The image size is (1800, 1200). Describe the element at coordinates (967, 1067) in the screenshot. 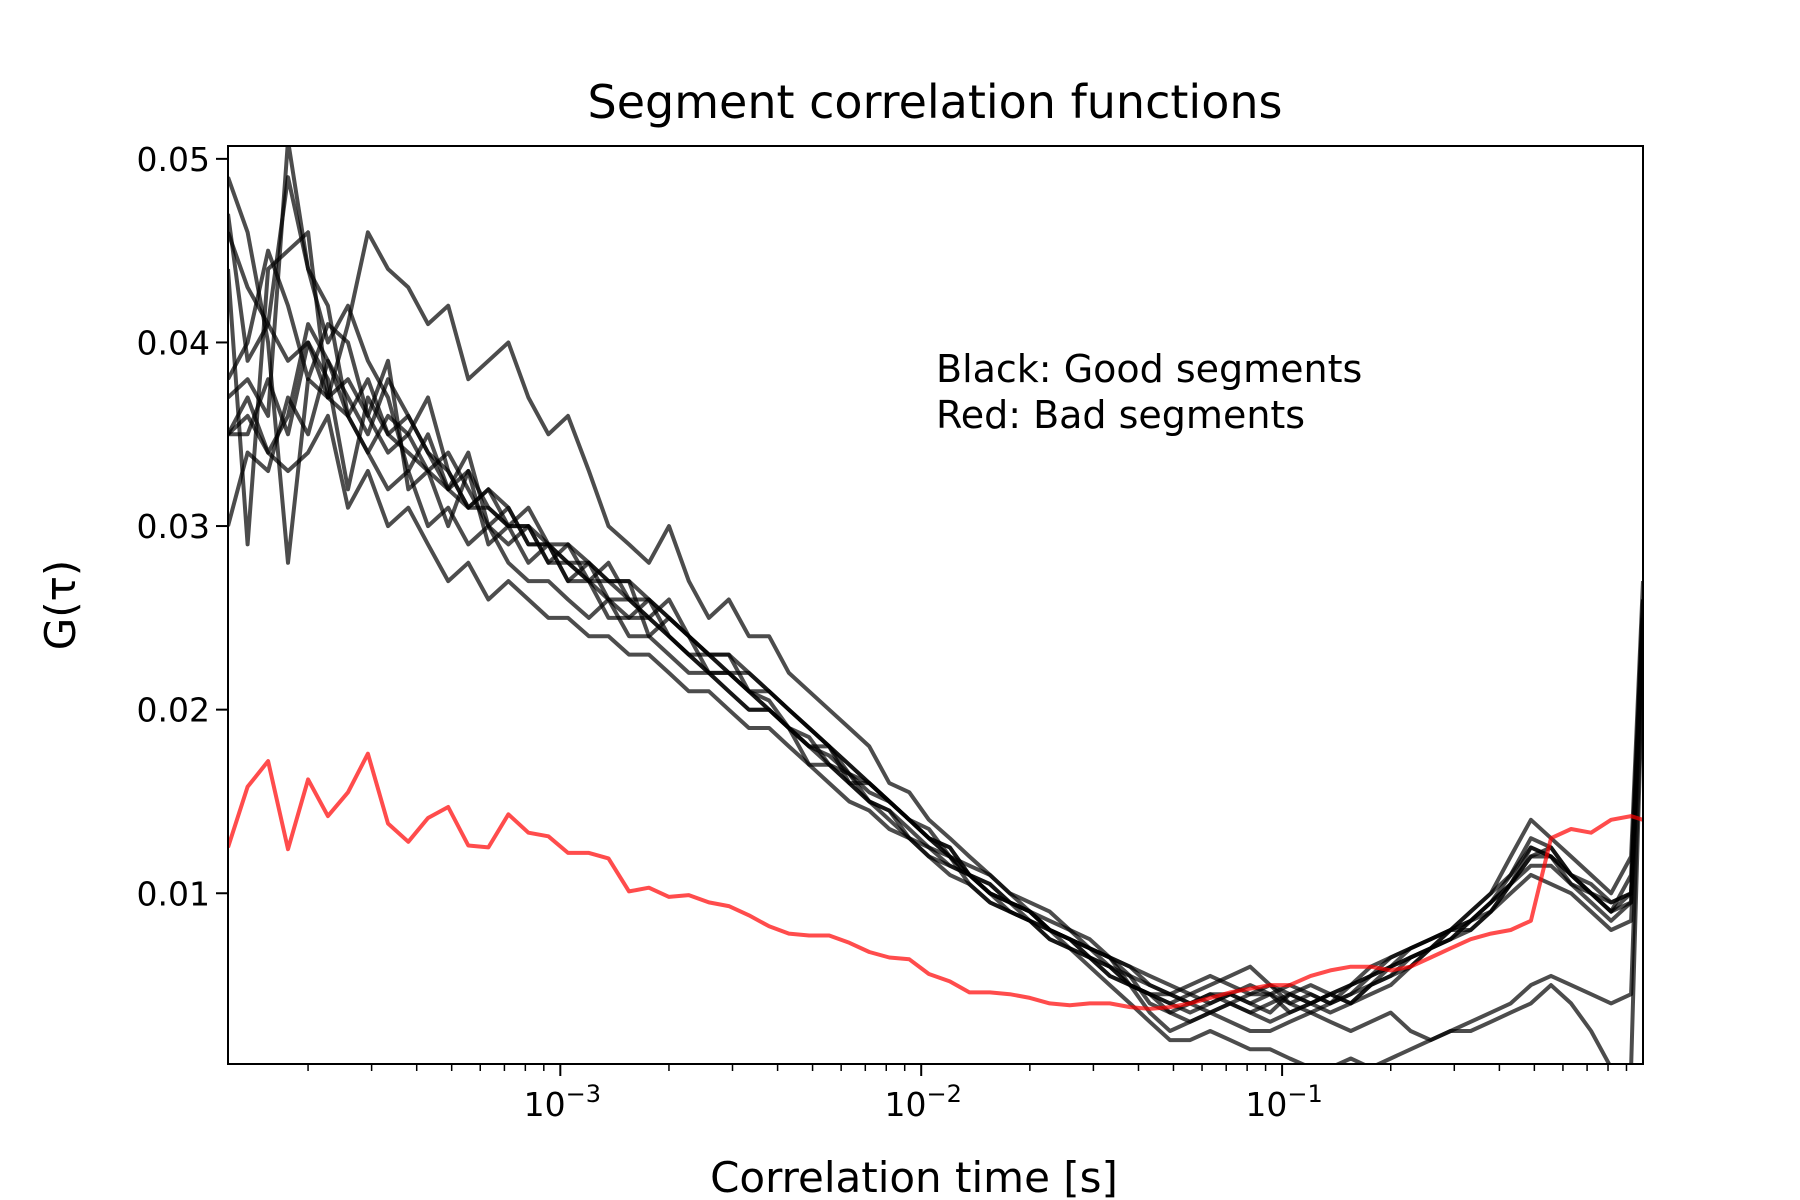

I see `x-minor-ticks` at that location.